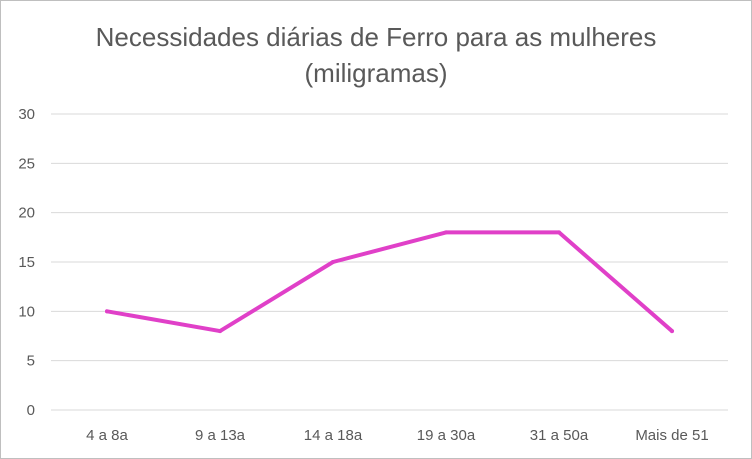  I want to click on y-tick-label-15: 15, so click(26, 262).